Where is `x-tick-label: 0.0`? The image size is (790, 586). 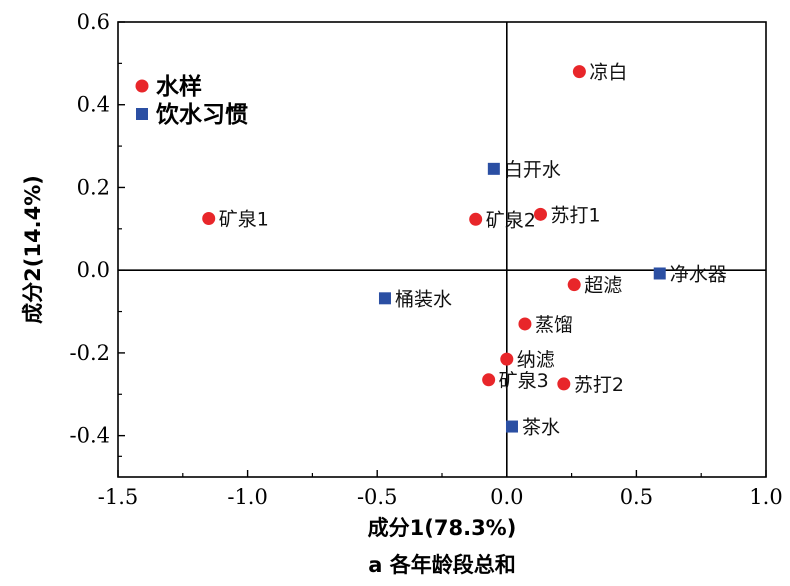
x-tick-label: 0.0 is located at coordinates (506, 497).